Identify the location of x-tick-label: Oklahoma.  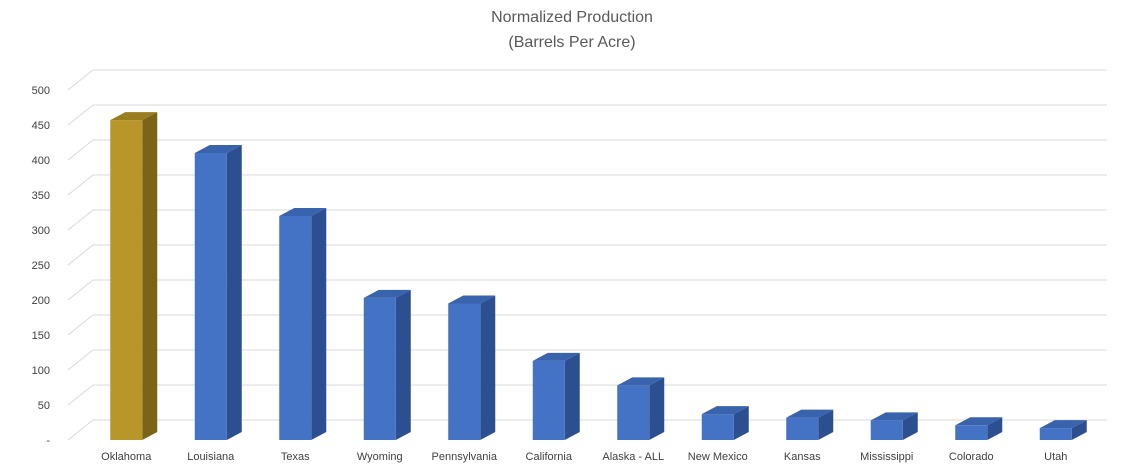
(126, 457).